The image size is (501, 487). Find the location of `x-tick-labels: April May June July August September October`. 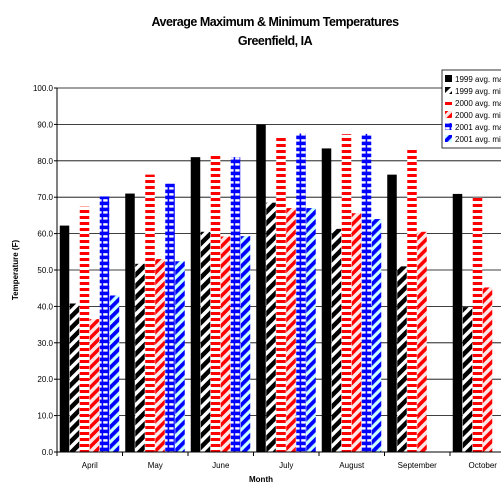

x-tick-labels: April May June July August September October is located at coordinates (290, 465).